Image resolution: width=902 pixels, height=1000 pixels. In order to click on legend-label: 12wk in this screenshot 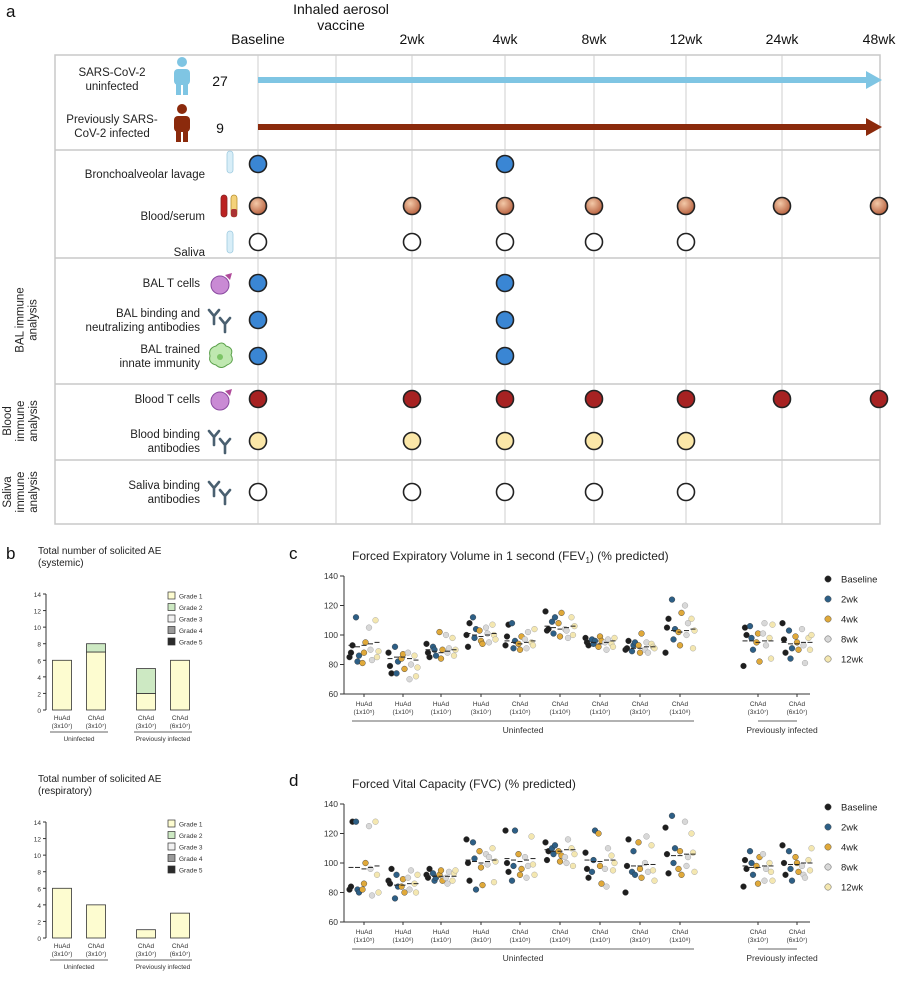, I will do `click(852, 888)`.